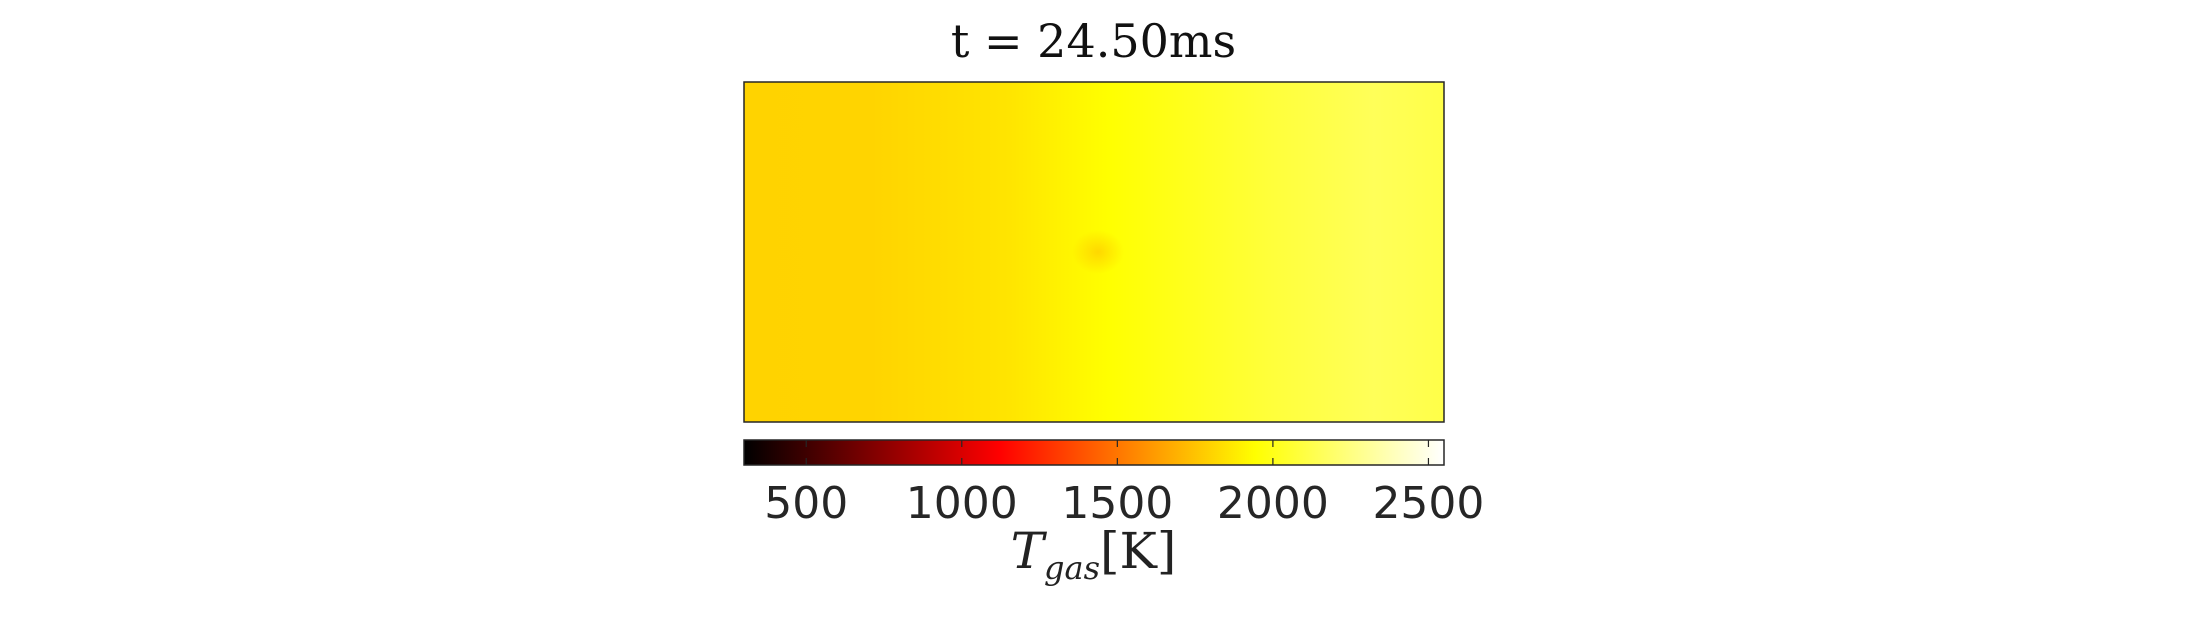 The height and width of the screenshot is (625, 2187). I want to click on colorbar-tick-label: 1000, so click(962, 503).